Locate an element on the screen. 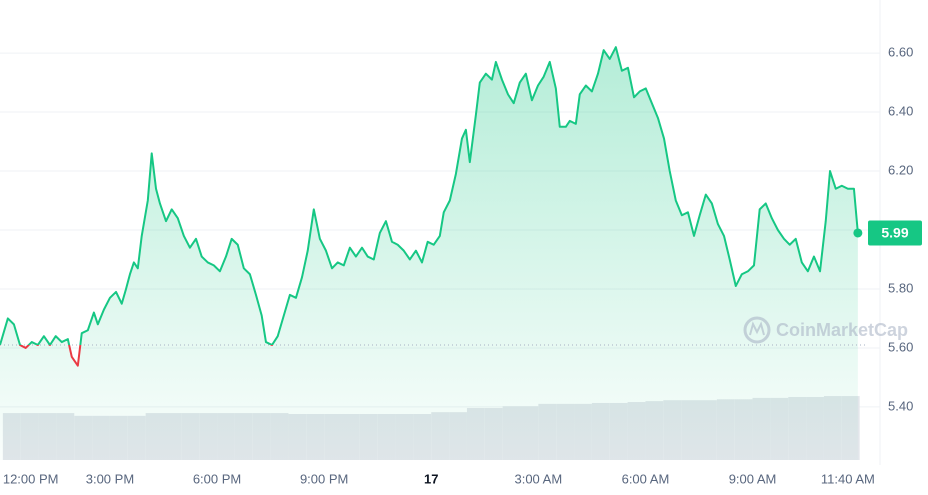  y-tick-label: 6.60 is located at coordinates (900, 52).